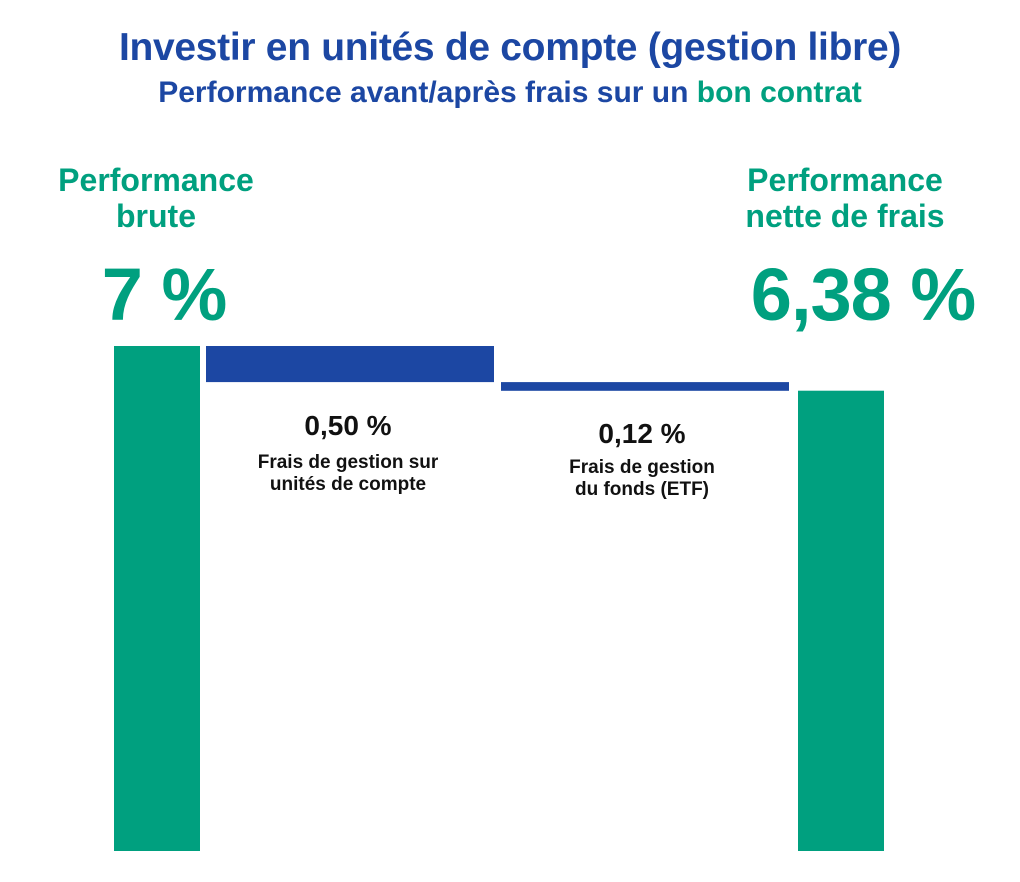 This screenshot has width=1020, height=882. I want to click on fee-2-value: 0,12 %, so click(642, 433).